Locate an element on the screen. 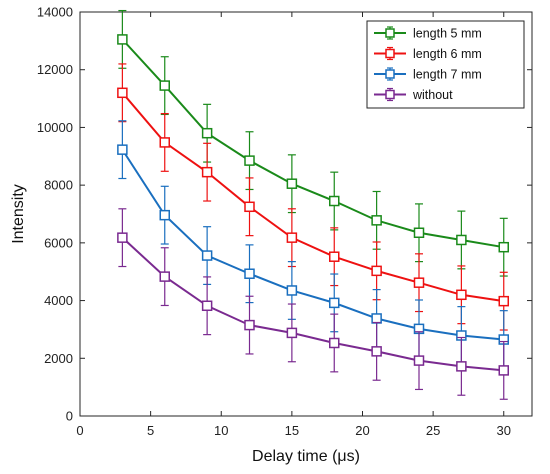 The height and width of the screenshot is (474, 550). legend-item: length 6 mm is located at coordinates (428, 53).